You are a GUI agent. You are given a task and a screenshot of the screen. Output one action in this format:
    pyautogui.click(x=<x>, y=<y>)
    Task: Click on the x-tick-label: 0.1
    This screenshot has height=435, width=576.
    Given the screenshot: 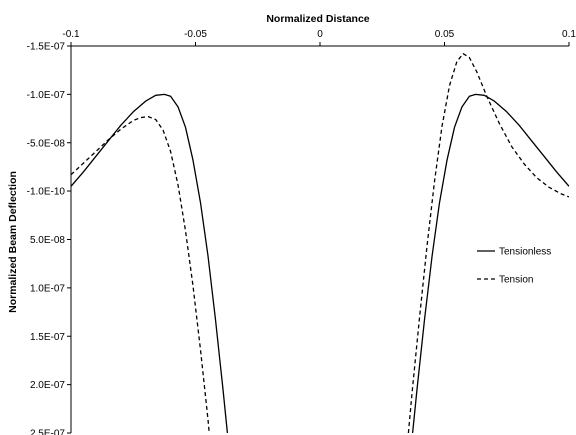 What is the action you would take?
    pyautogui.click(x=569, y=34)
    